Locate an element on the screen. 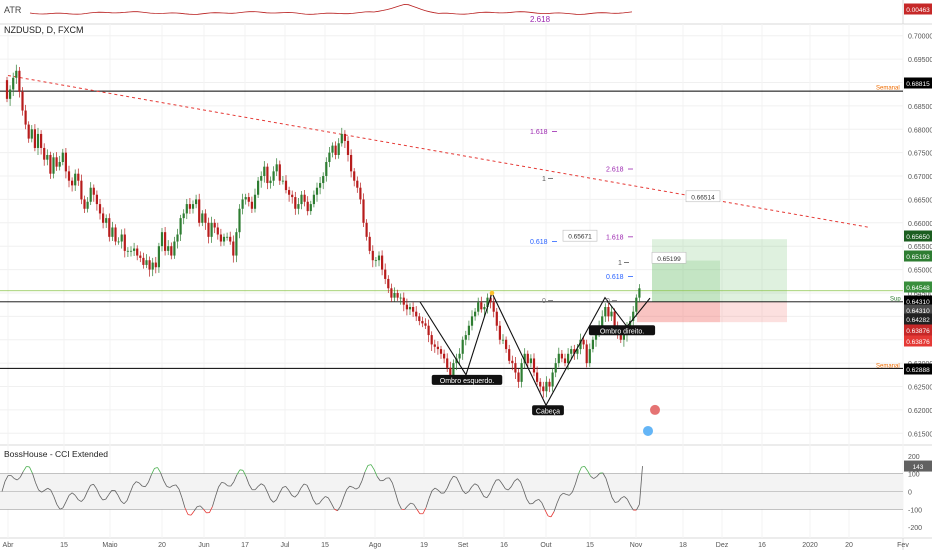 This screenshot has width=932, height=550. price-badge-text: 0.62888 is located at coordinates (918, 370).